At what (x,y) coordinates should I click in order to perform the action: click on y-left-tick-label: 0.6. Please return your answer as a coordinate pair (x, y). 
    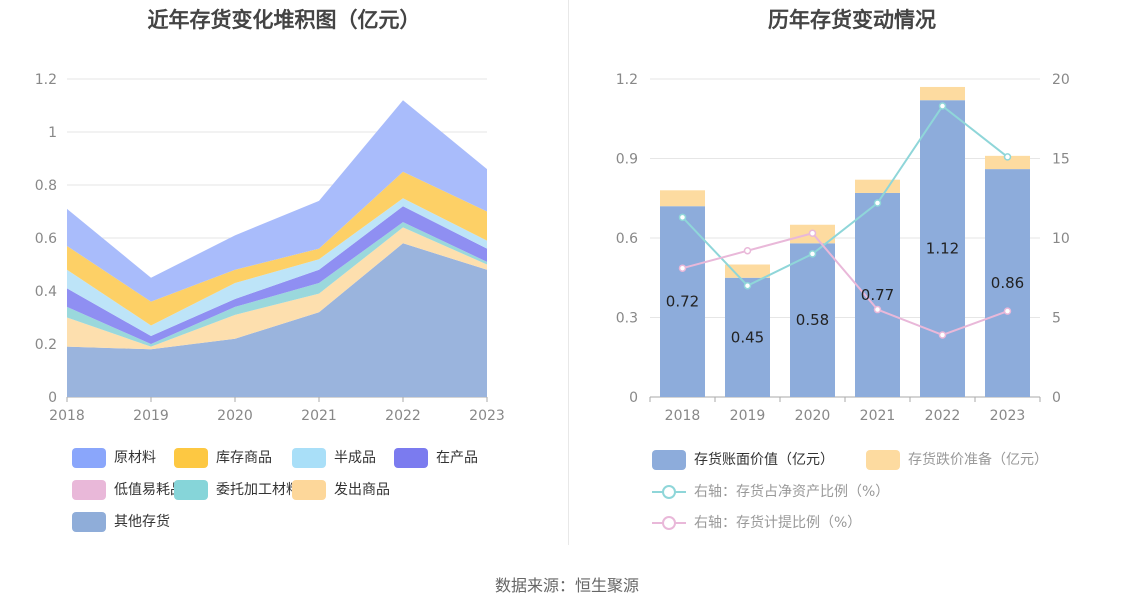
    Looking at the image, I should click on (627, 239).